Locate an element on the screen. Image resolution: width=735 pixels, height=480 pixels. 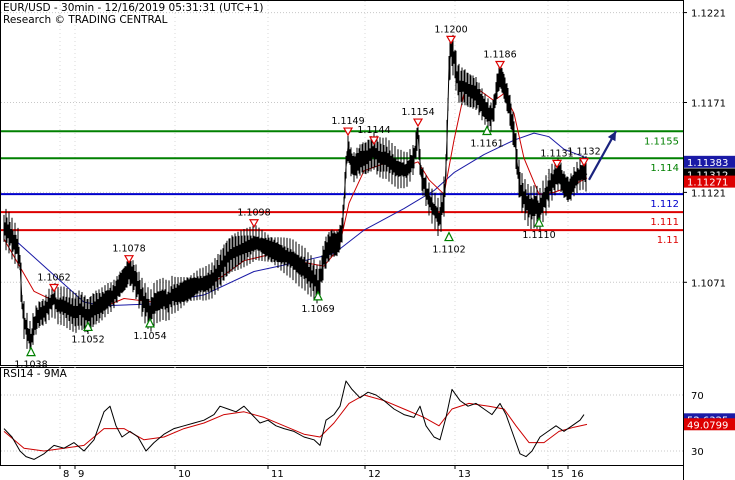
level-label: 1.112 is located at coordinates (664, 204).